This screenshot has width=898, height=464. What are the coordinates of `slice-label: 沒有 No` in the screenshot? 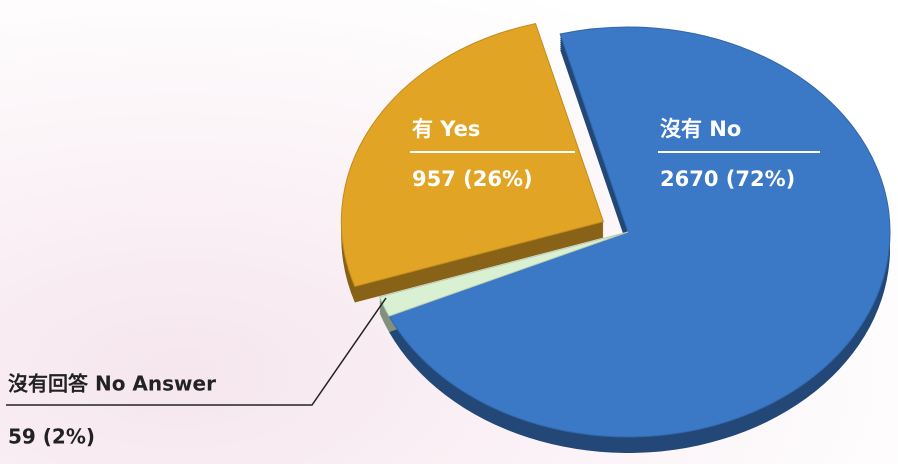 It's located at (700, 129).